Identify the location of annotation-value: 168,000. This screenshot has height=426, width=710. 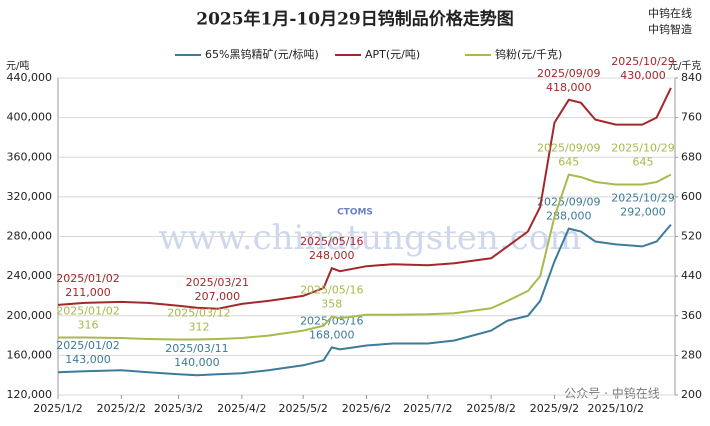
(332, 334).